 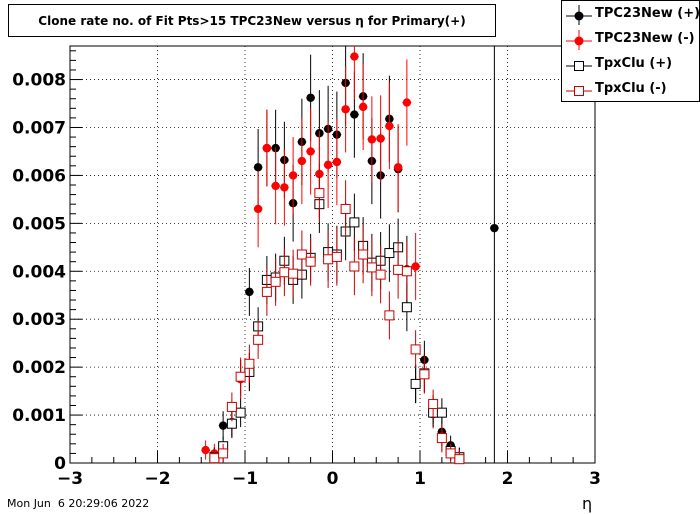 I want to click on y-tick-label: 0.004, so click(x=39, y=272).